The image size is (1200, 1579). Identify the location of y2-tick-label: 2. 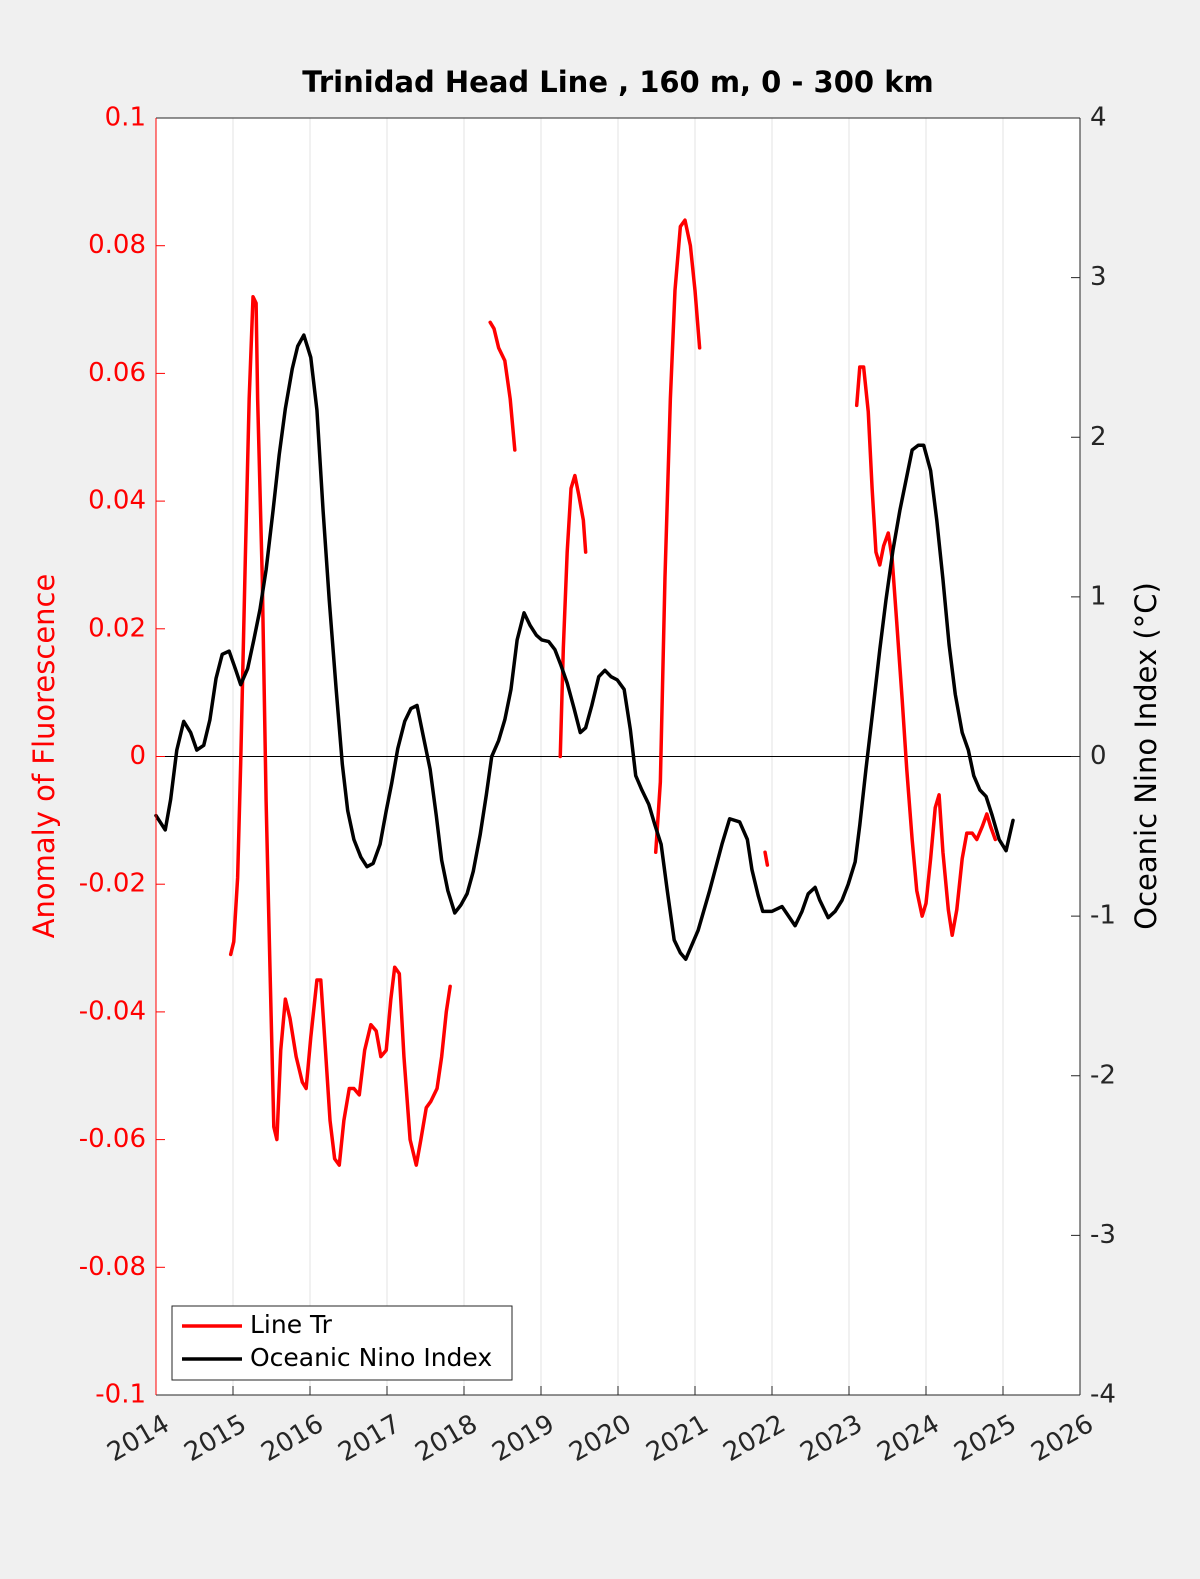
(1098, 437).